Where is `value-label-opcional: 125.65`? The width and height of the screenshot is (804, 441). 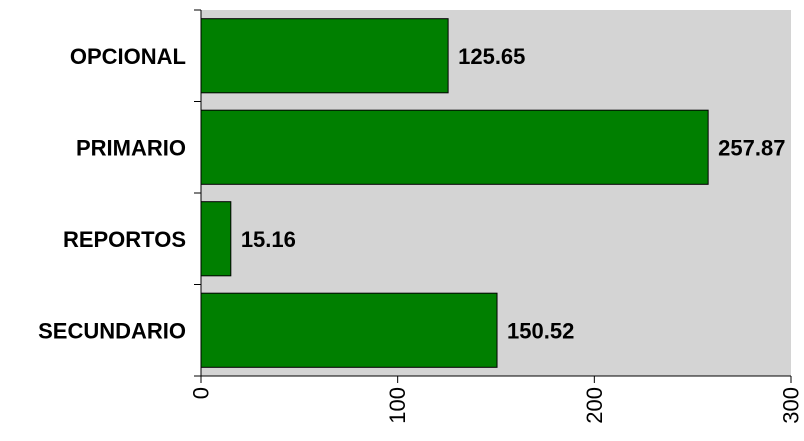
value-label-opcional: 125.65 is located at coordinates (491, 56).